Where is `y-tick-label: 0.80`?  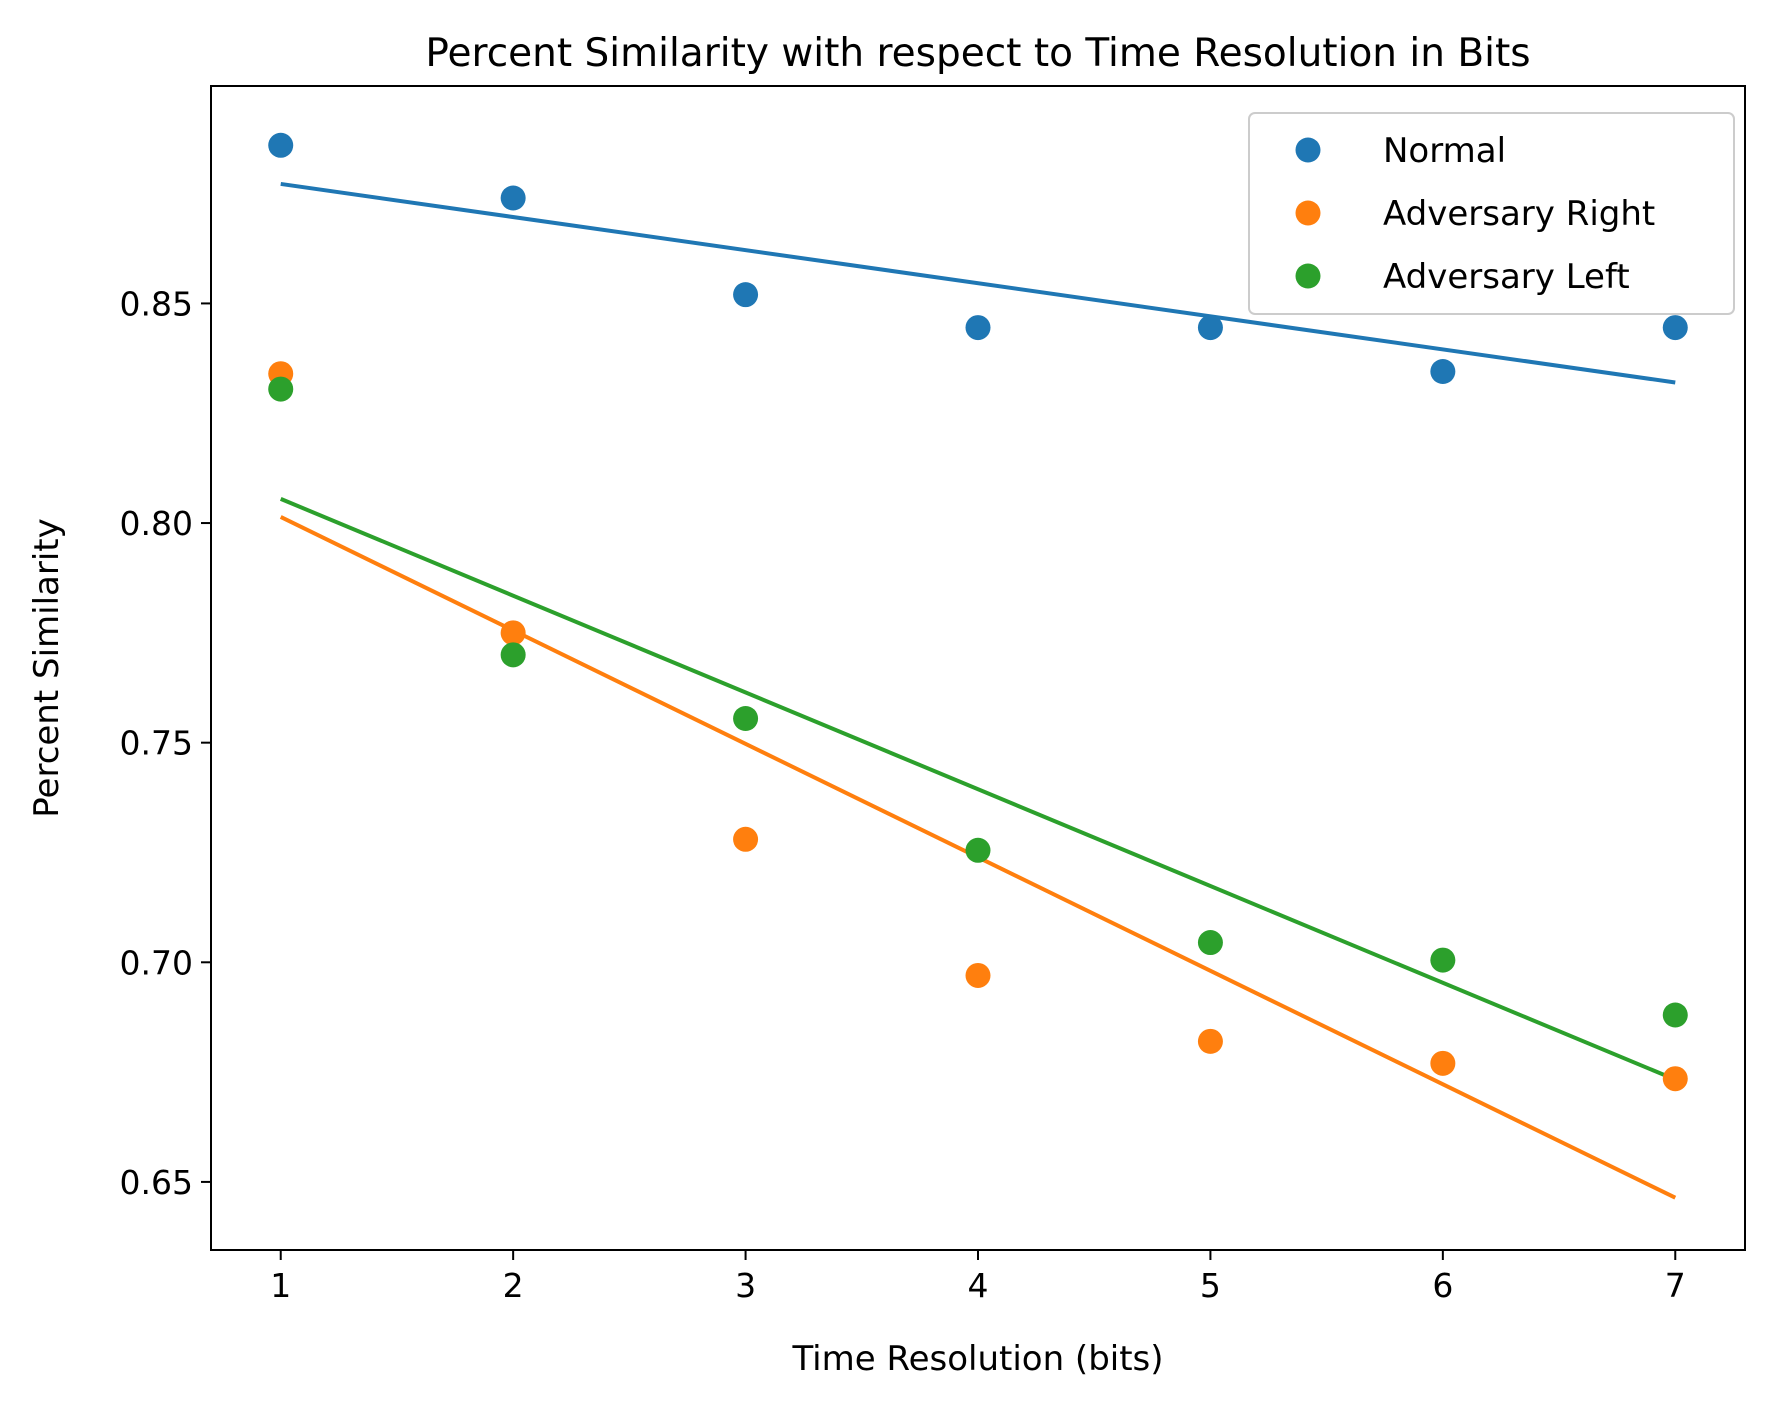
y-tick-label: 0.80 is located at coordinates (156, 523).